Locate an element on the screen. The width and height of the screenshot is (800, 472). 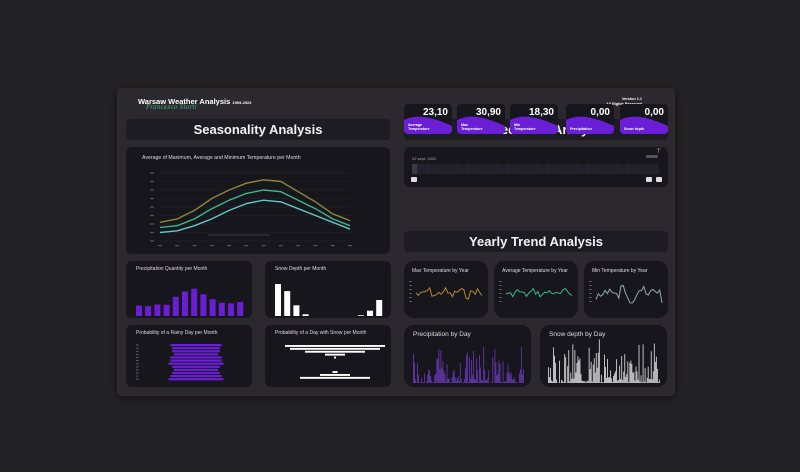
max-temp-line is located at coordinates (255, 201).